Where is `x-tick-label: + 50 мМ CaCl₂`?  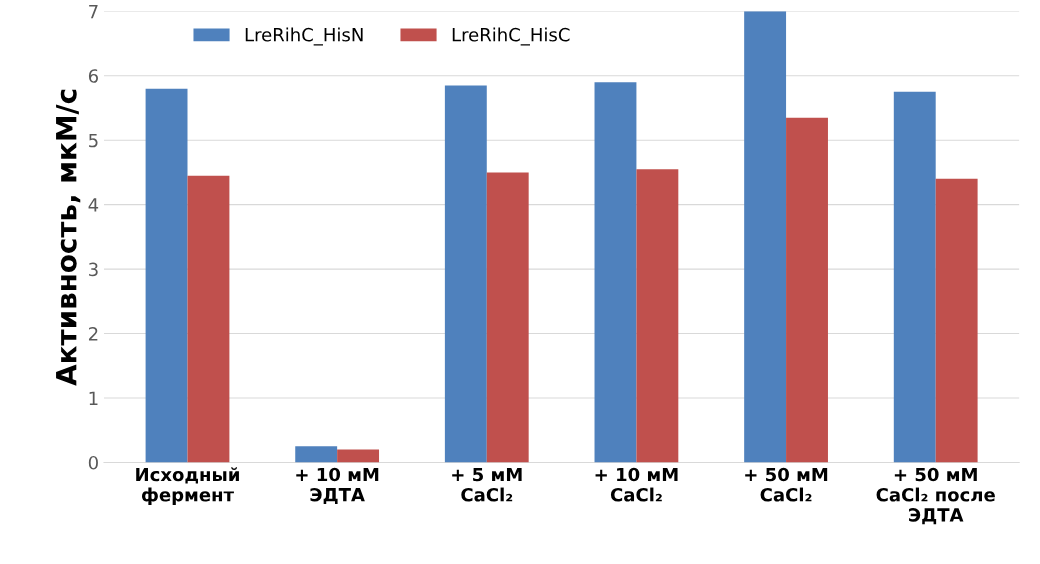
x-tick-label: + 50 мМ CaCl₂ is located at coordinates (786, 484).